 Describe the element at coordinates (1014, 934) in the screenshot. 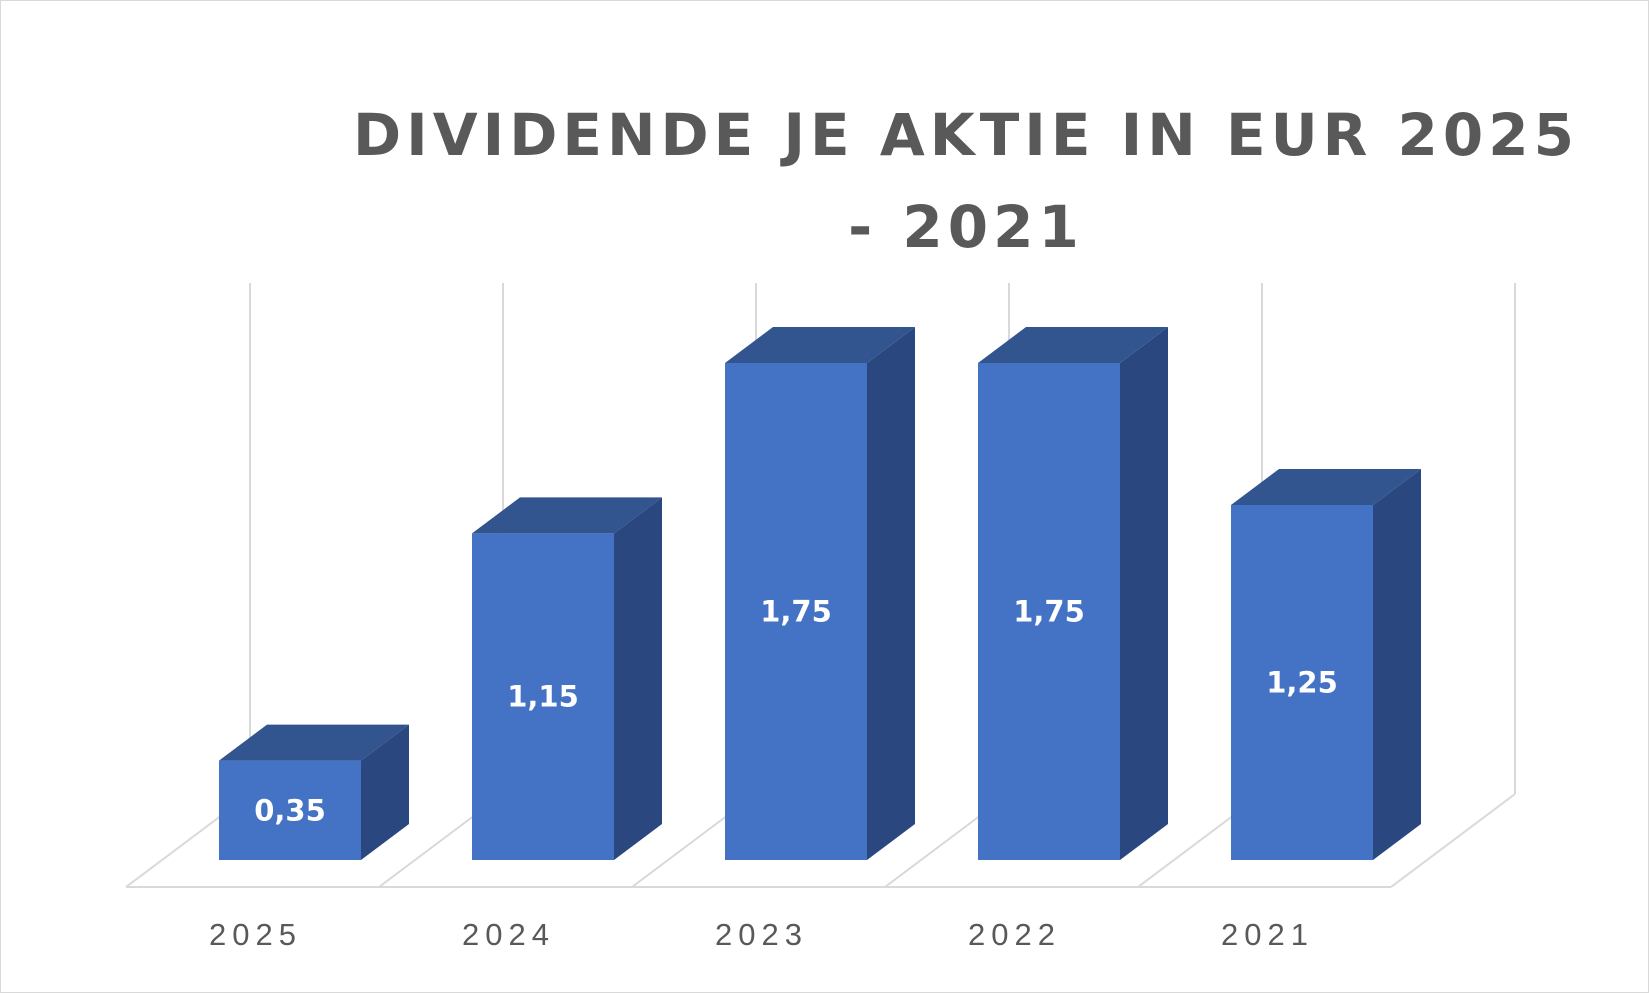

I see `category-label: 2022` at that location.